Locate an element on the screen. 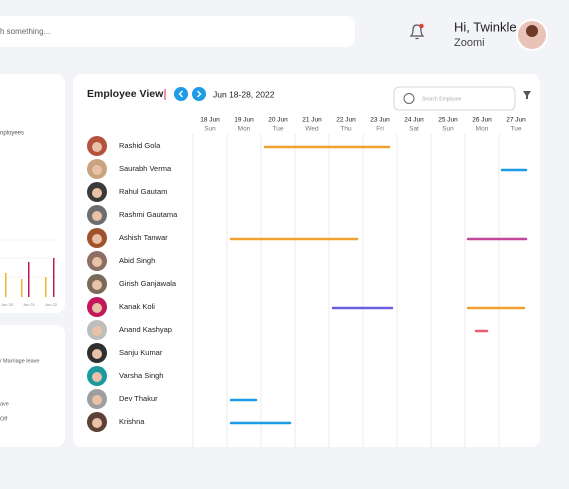 This screenshot has width=569, height=489. employee-name: Ashish Tanwar is located at coordinates (143, 237).